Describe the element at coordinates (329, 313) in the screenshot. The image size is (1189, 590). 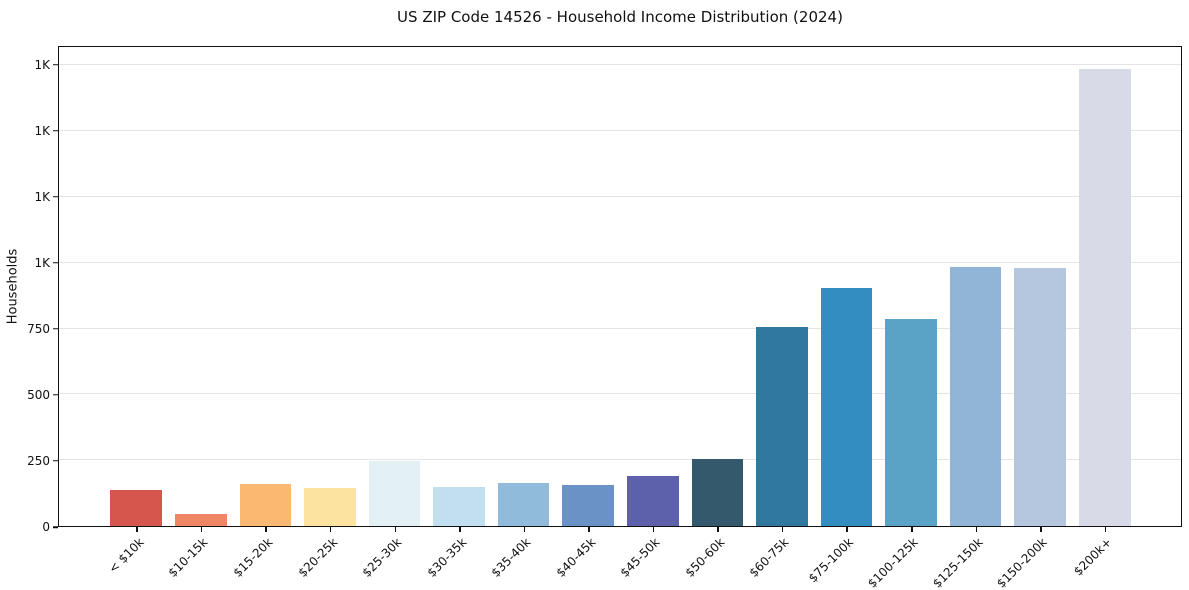
I see `bar-slot: $20-25k` at that location.